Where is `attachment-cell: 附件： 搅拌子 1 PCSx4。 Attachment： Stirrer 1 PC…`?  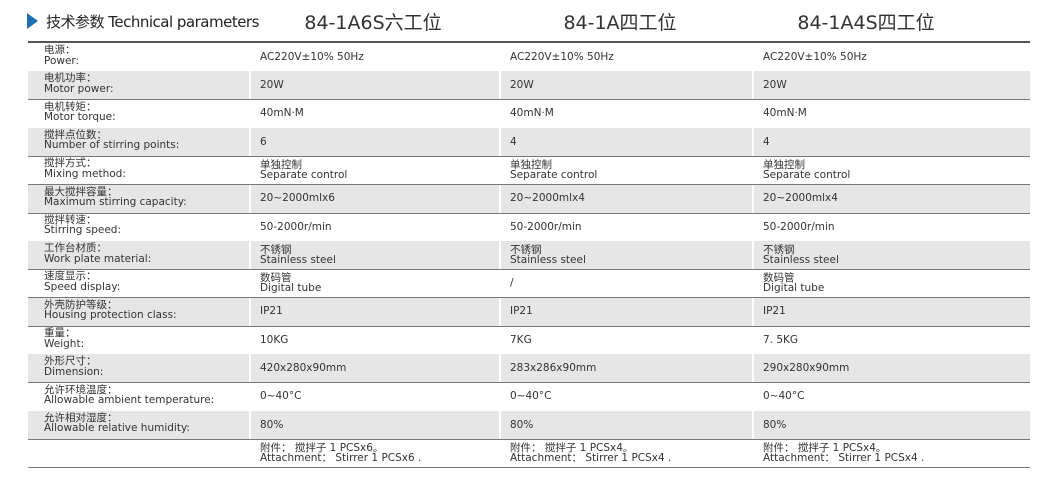
attachment-cell: 附件： 搅拌子 1 PCSx4。 Attachment： Stirrer 1 PC… is located at coordinates (630, 453).